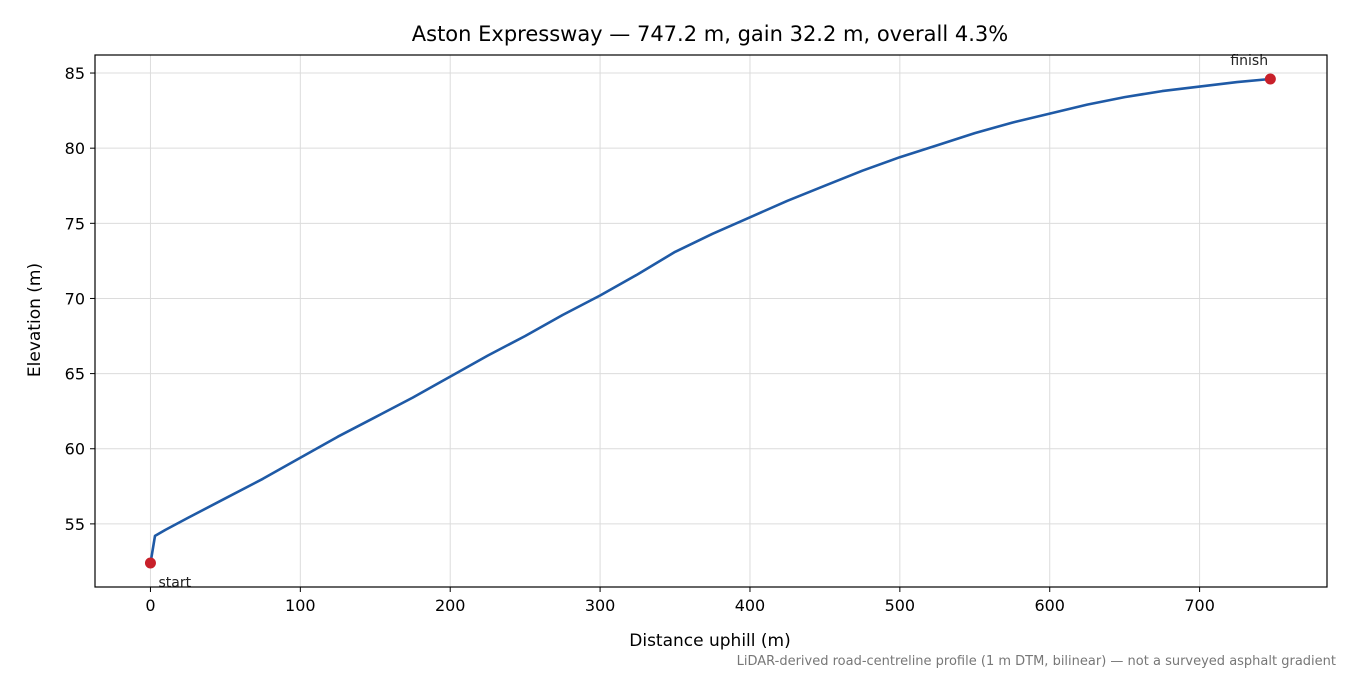 The width and height of the screenshot is (1350, 675). What do you see at coordinates (35, 320) in the screenshot?
I see `y-axis-title: Elevation (m)` at bounding box center [35, 320].